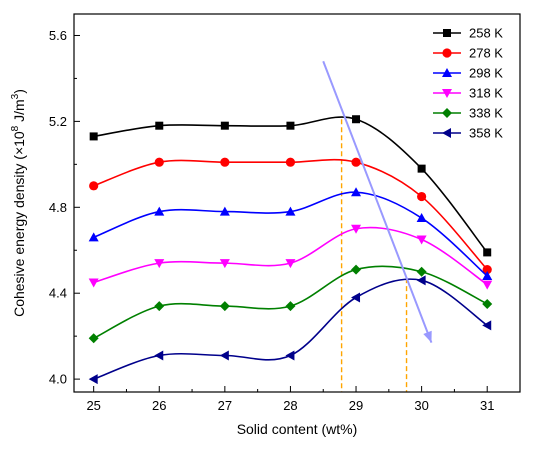 The height and width of the screenshot is (449, 550). Describe the element at coordinates (486, 53) in the screenshot. I see `legend-label: 278 K` at that location.